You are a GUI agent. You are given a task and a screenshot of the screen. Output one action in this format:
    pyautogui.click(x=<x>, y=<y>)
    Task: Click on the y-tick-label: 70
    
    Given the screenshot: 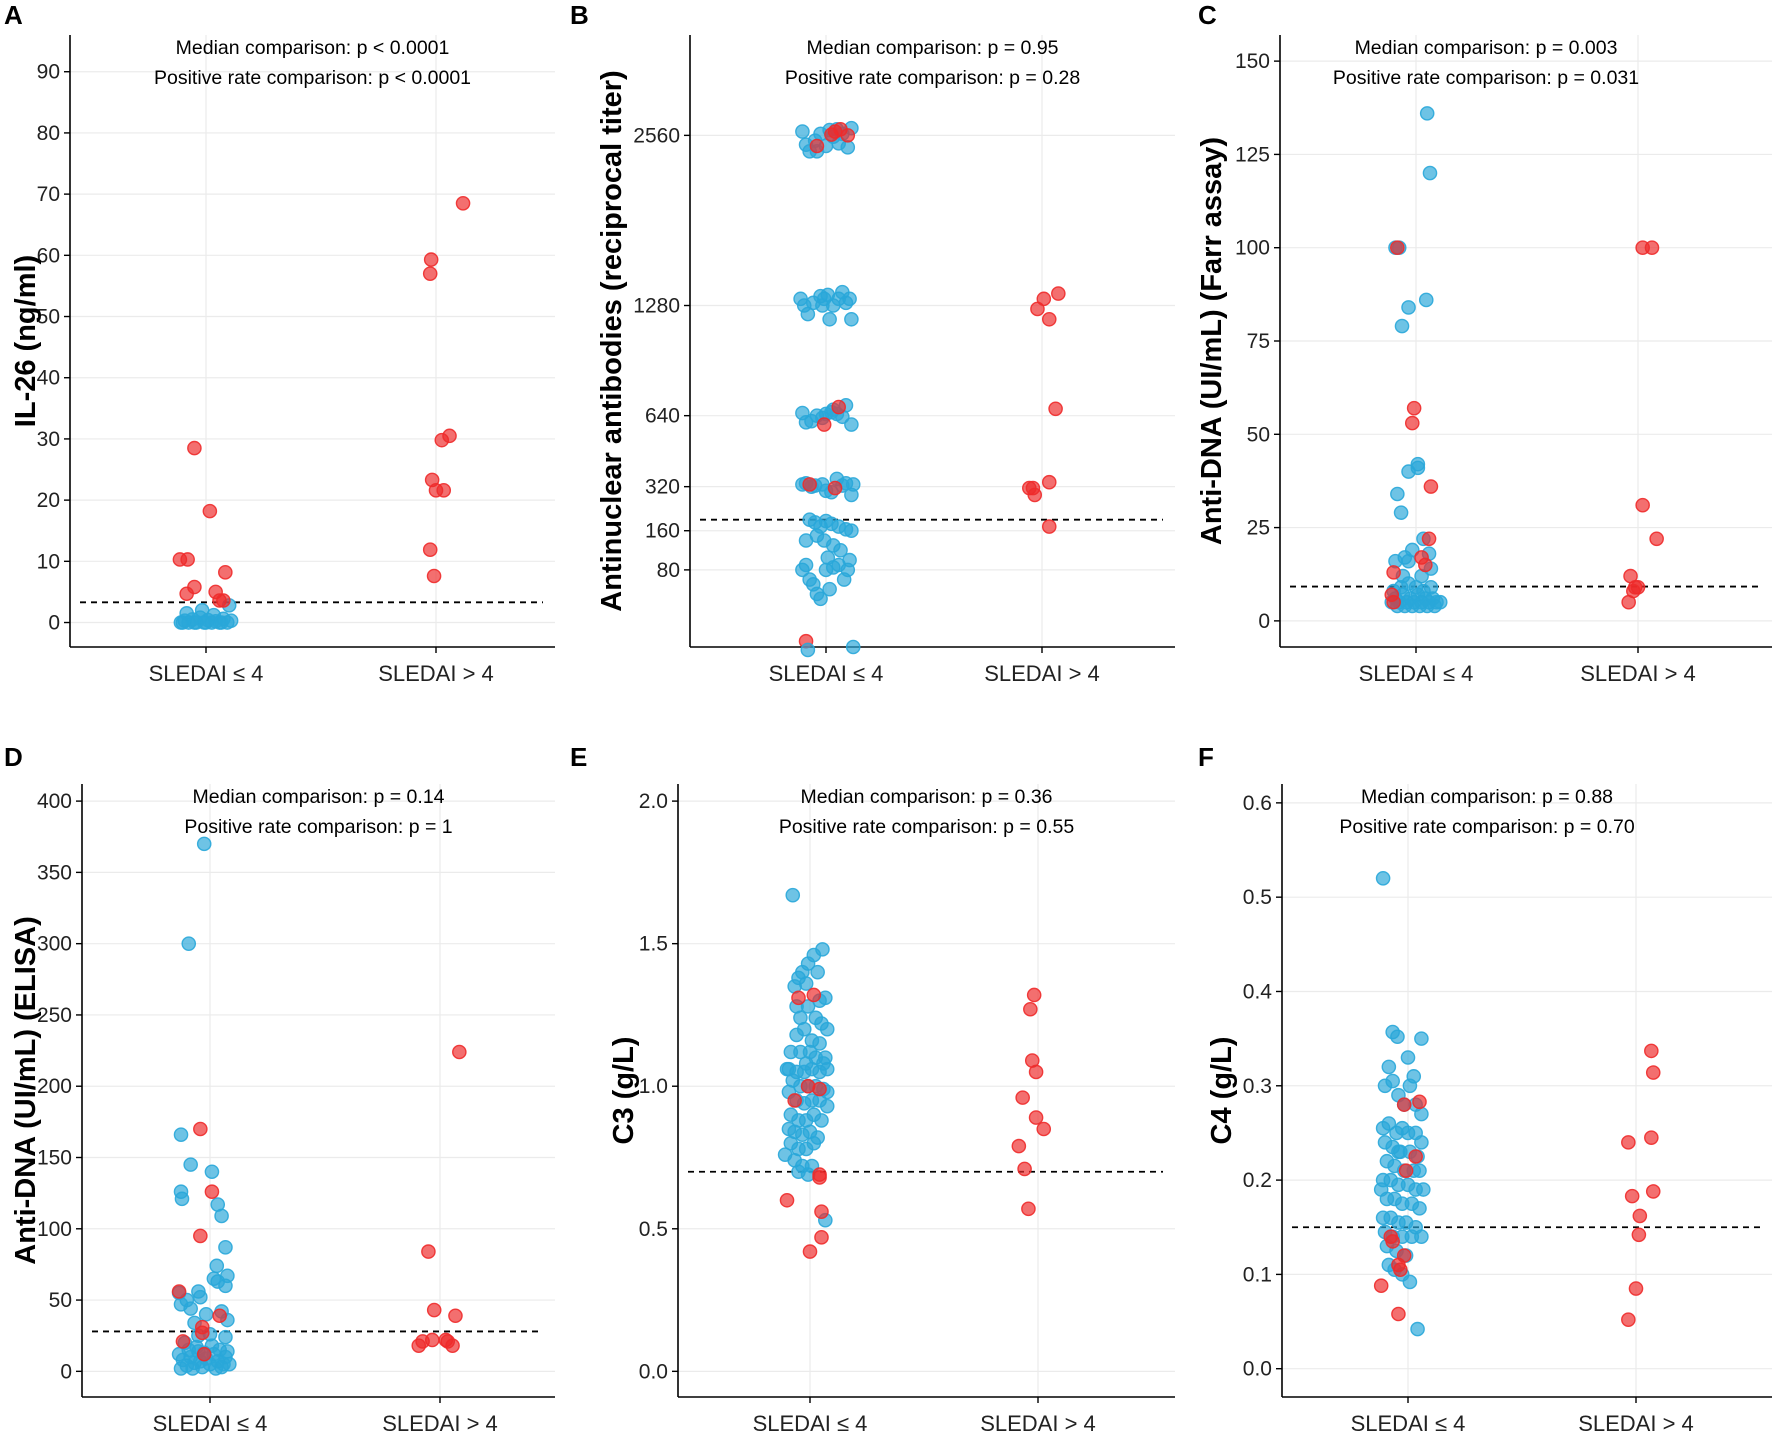 What is the action you would take?
    pyautogui.click(x=48, y=194)
    